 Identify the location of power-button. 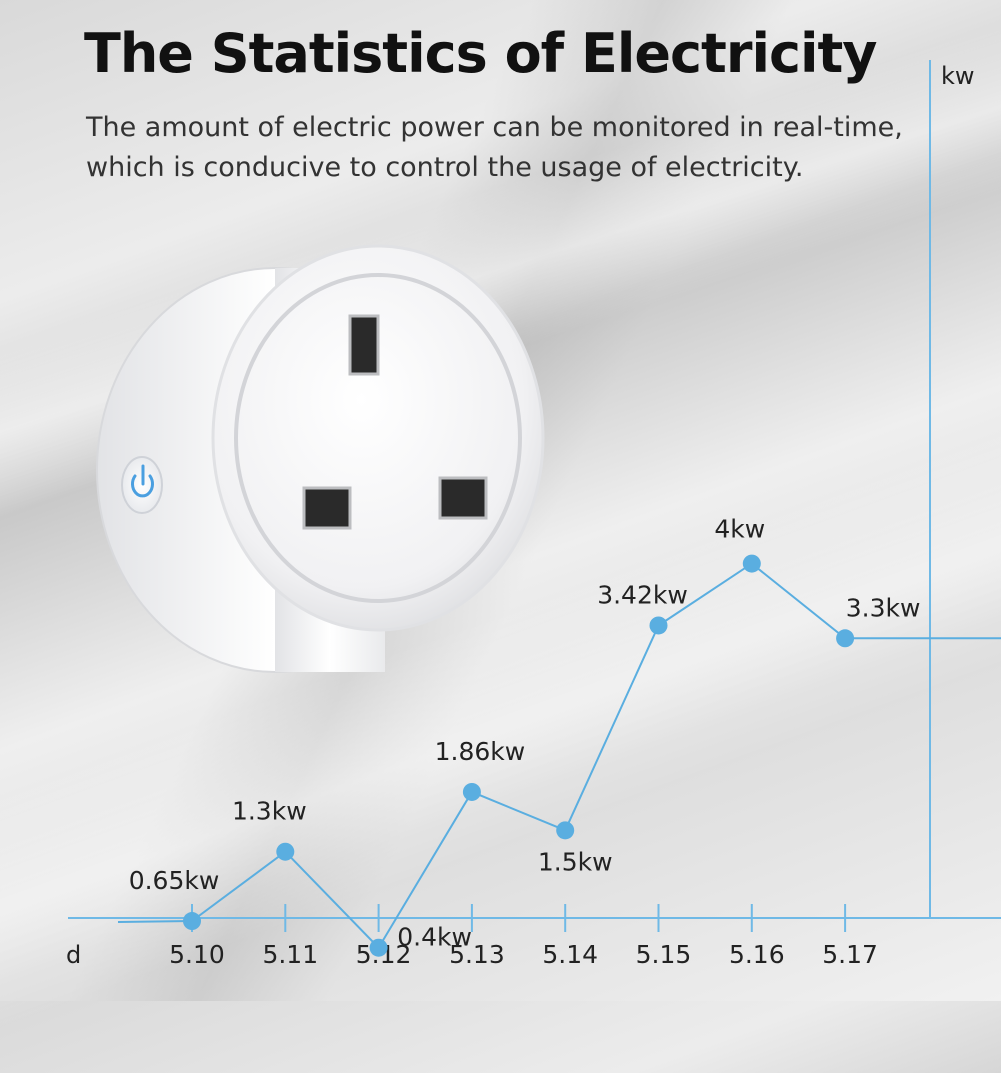
(142, 485).